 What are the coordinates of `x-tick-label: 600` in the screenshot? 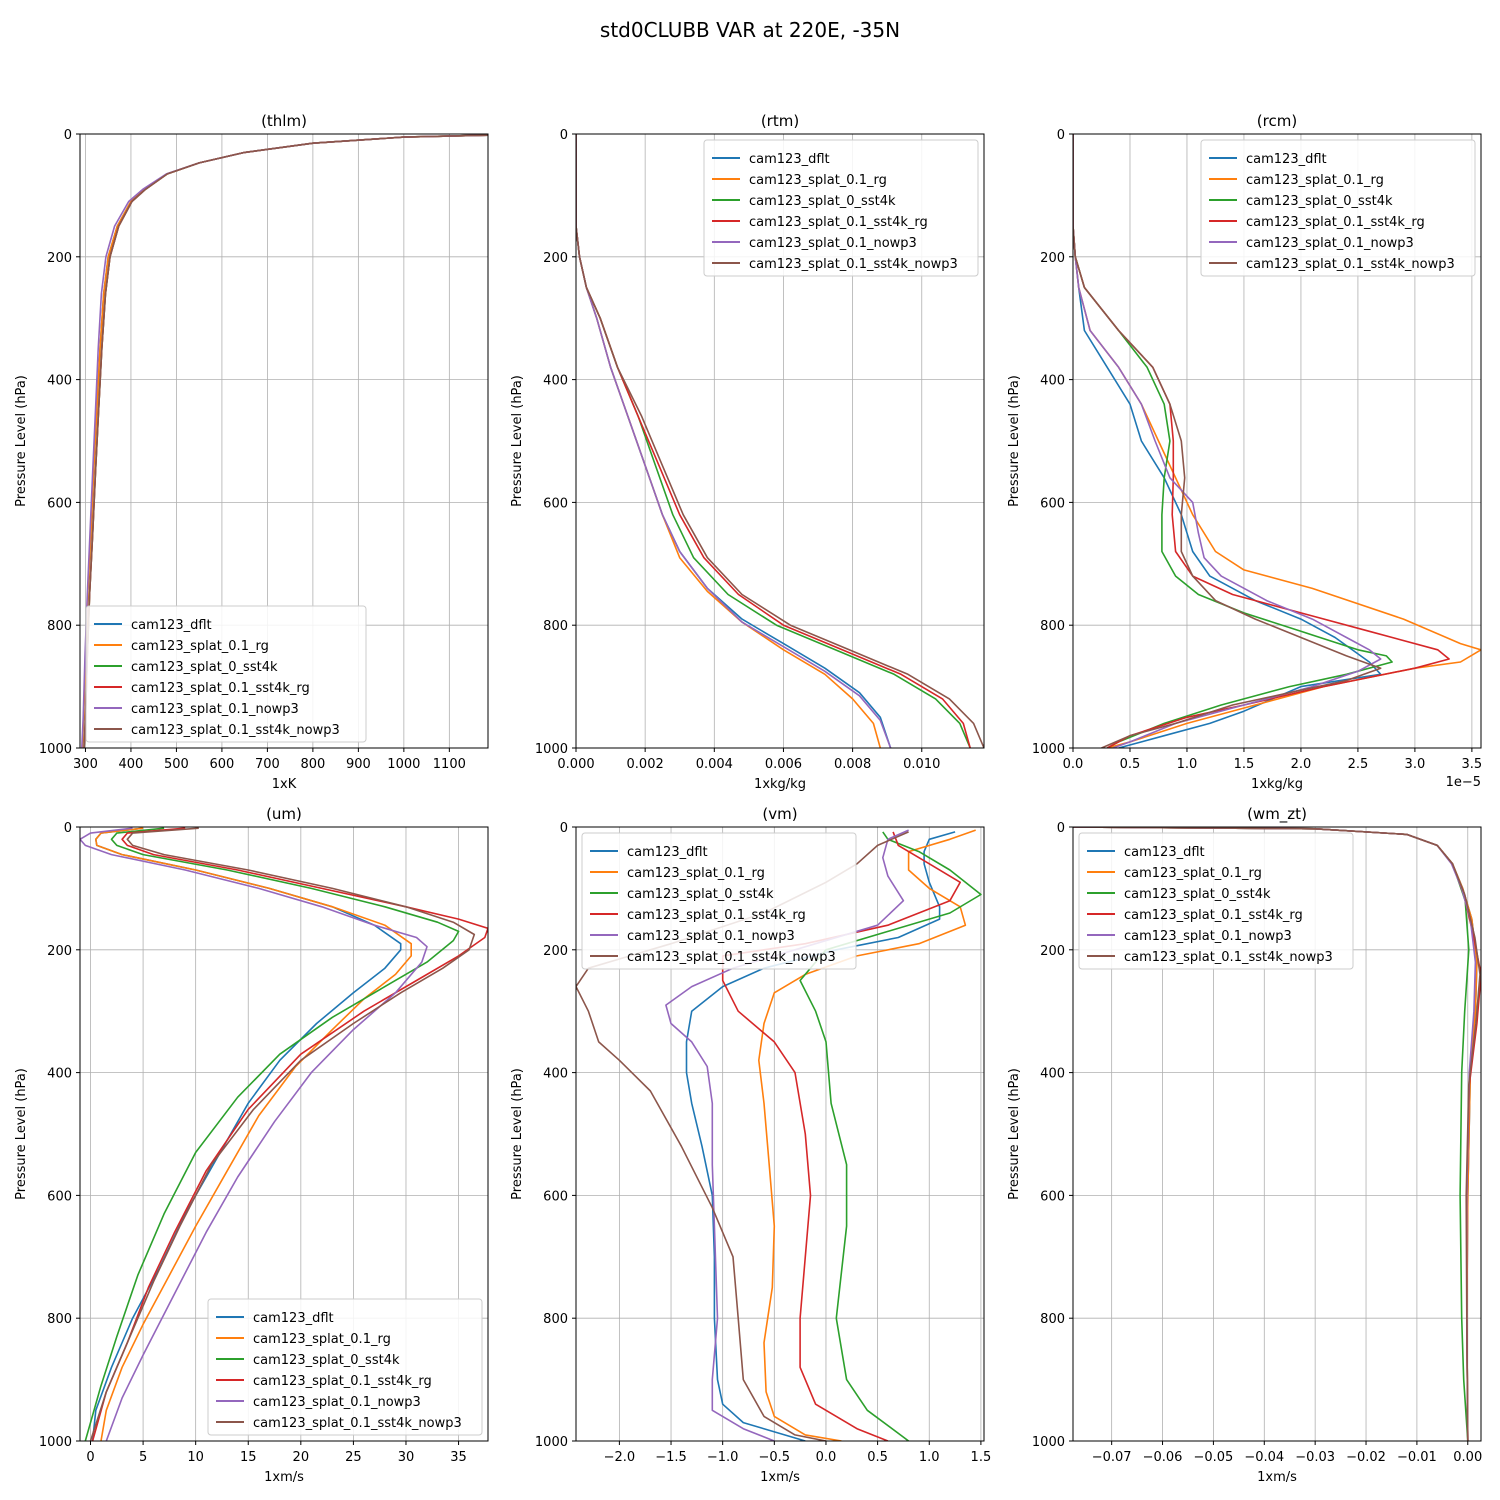 It's located at (221, 764).